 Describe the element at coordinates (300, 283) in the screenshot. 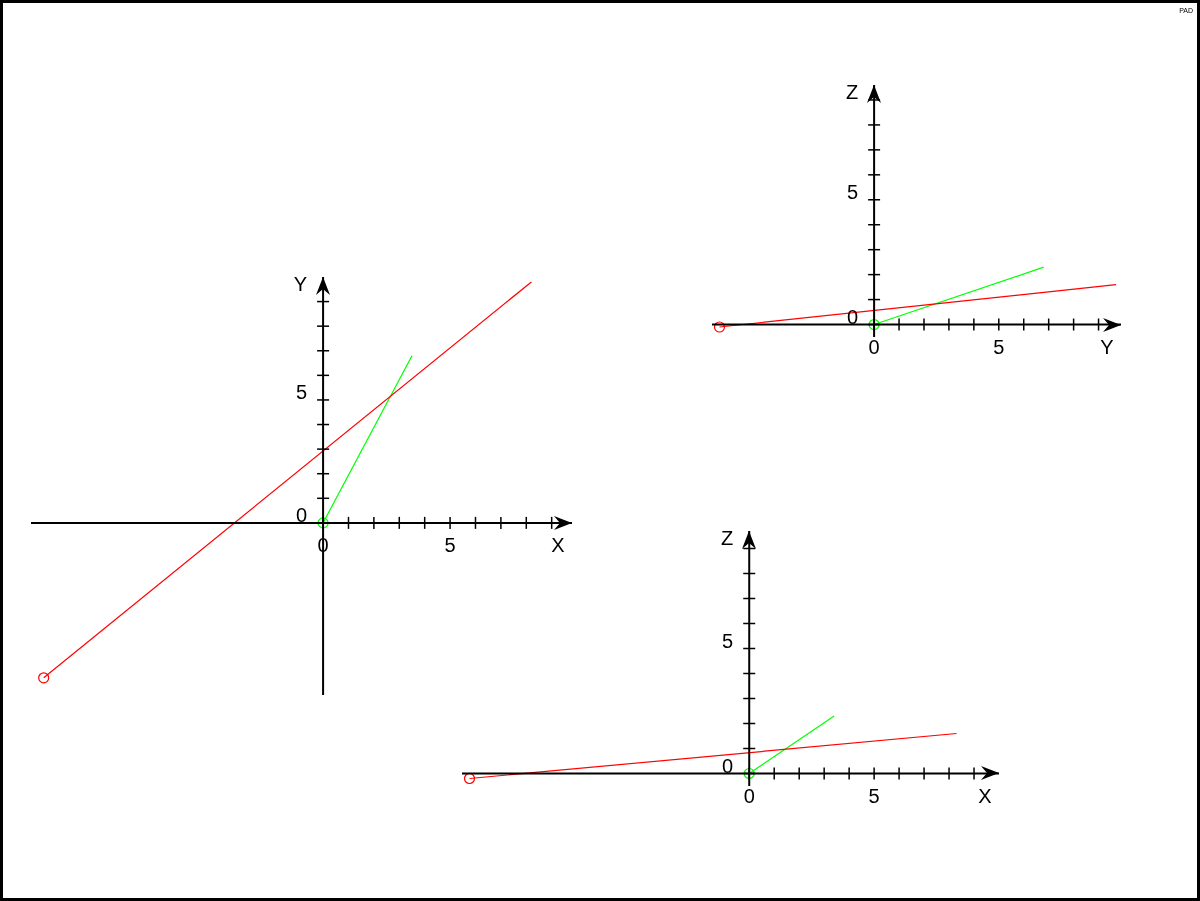

I see `y-axis-title: Y` at that location.